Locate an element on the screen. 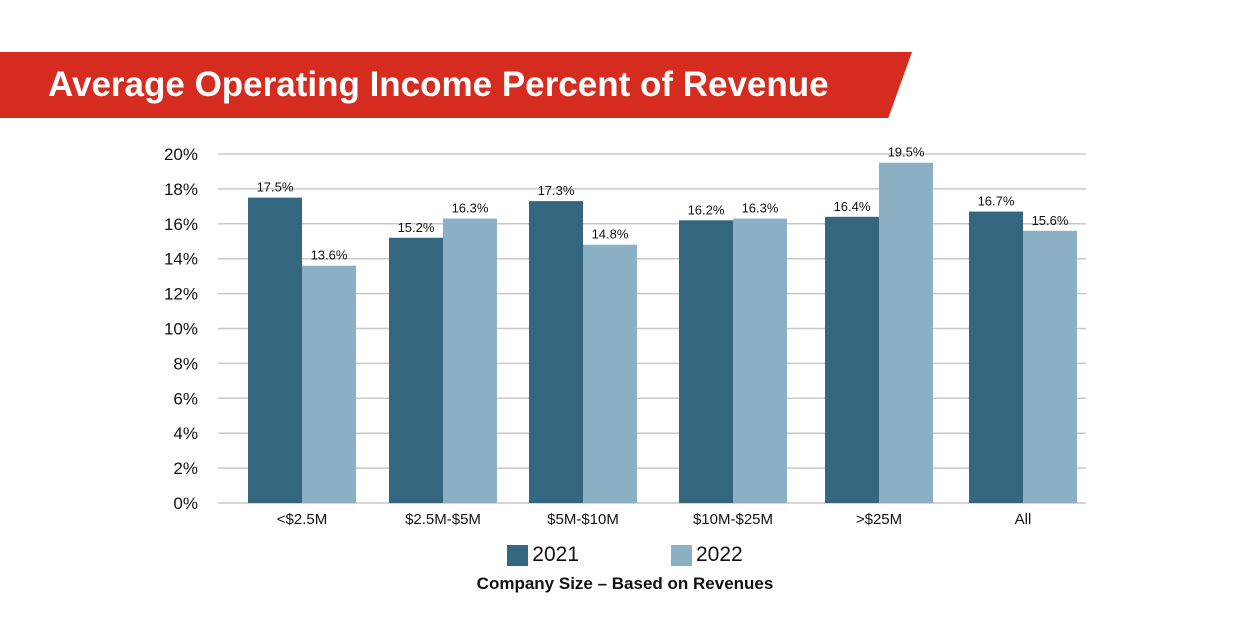 This screenshot has width=1250, height=625. data-label-2021: 17.3% is located at coordinates (556, 190).